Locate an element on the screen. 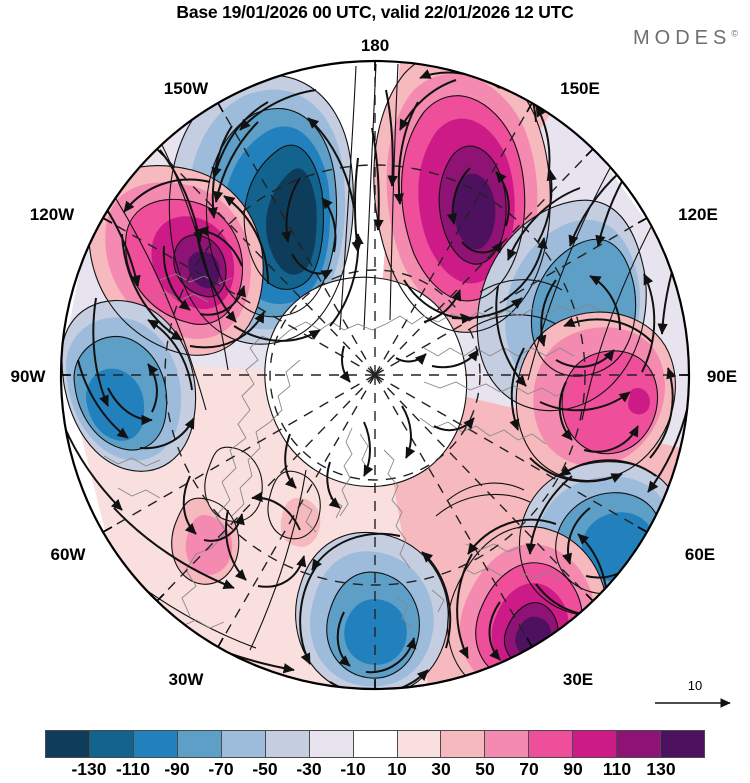  colorbar-tick-110: 110 is located at coordinates (617, 769).